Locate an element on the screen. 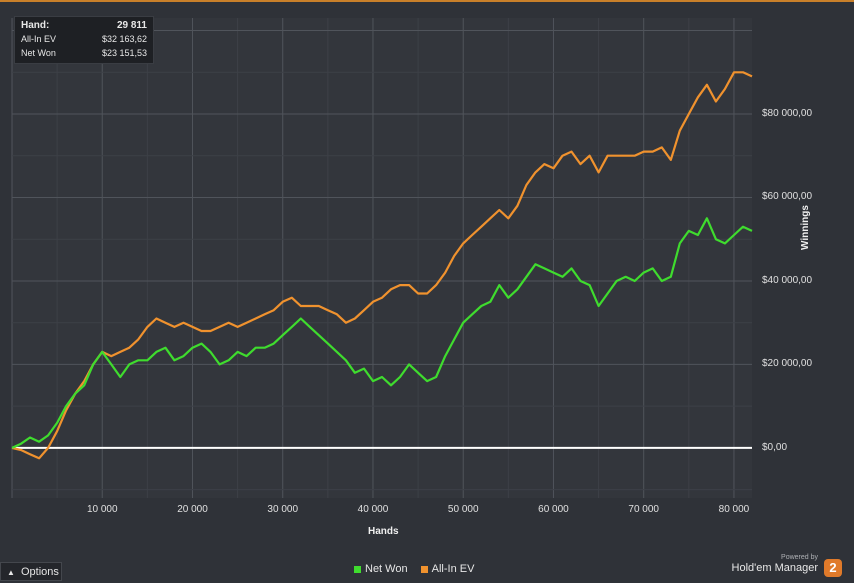 This screenshot has height=583, width=854. x-tick-label: 80 000 is located at coordinates (734, 509).